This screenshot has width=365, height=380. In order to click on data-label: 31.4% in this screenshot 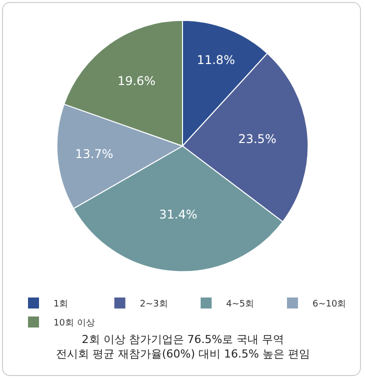, I will do `click(178, 214)`.